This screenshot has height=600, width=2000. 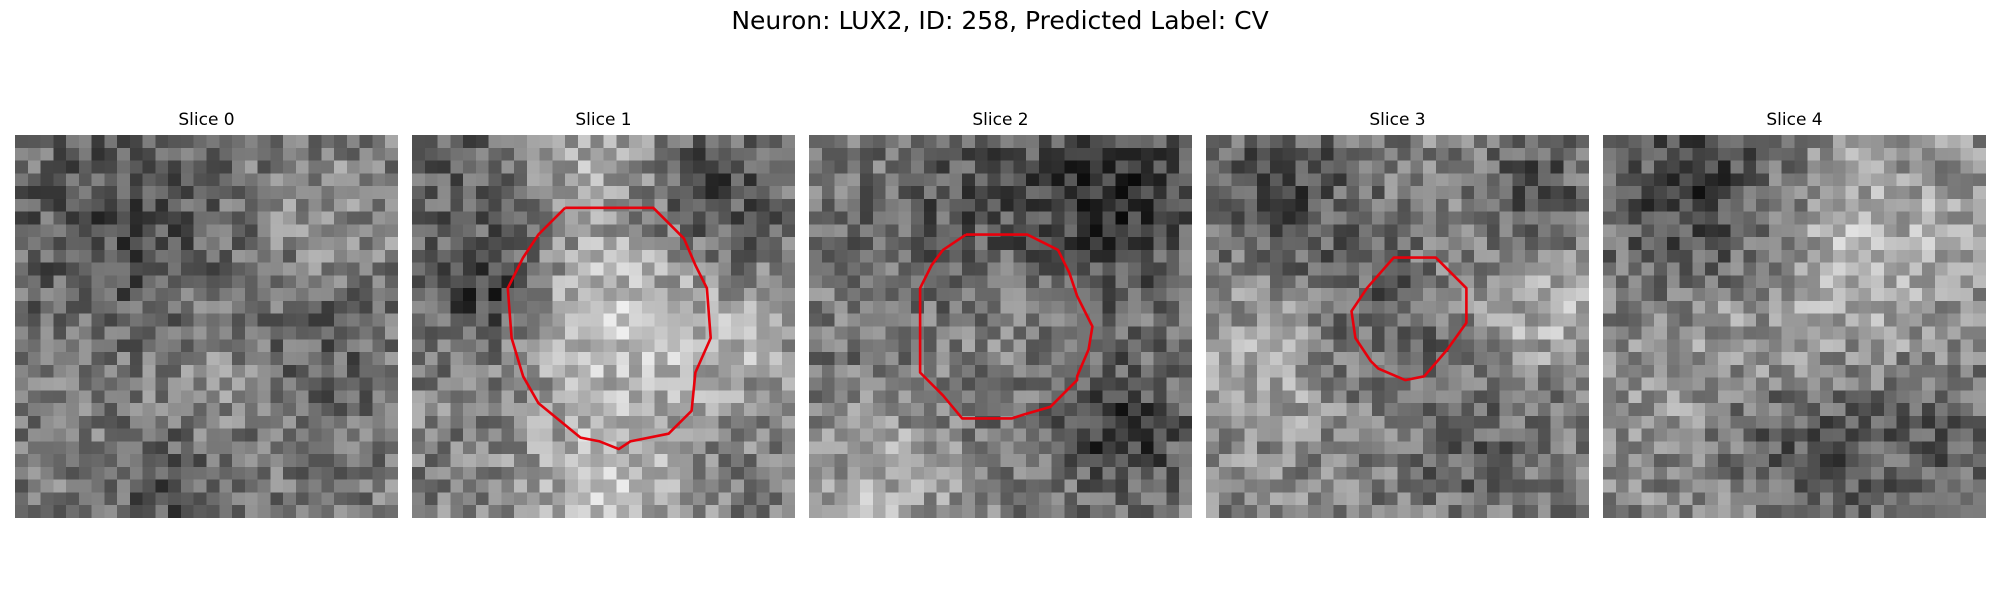 What do you see at coordinates (1397, 120) in the screenshot?
I see `panel-title: Slice 3` at bounding box center [1397, 120].